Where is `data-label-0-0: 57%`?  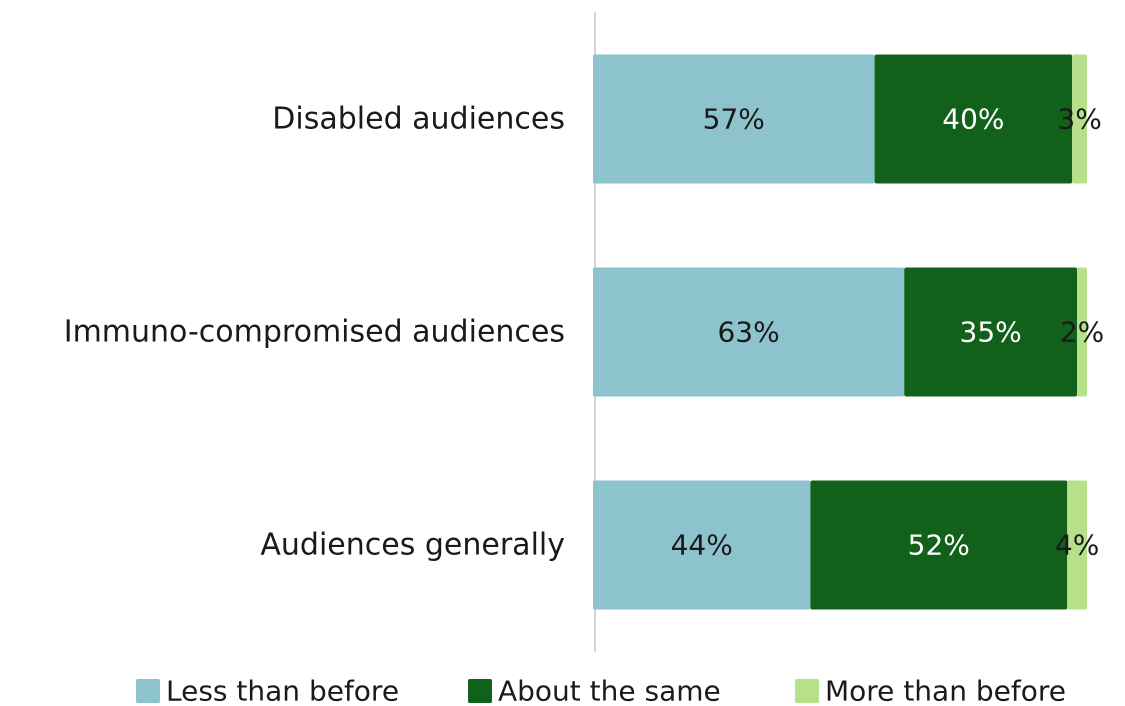
data-label-0-0: 57% is located at coordinates (734, 119).